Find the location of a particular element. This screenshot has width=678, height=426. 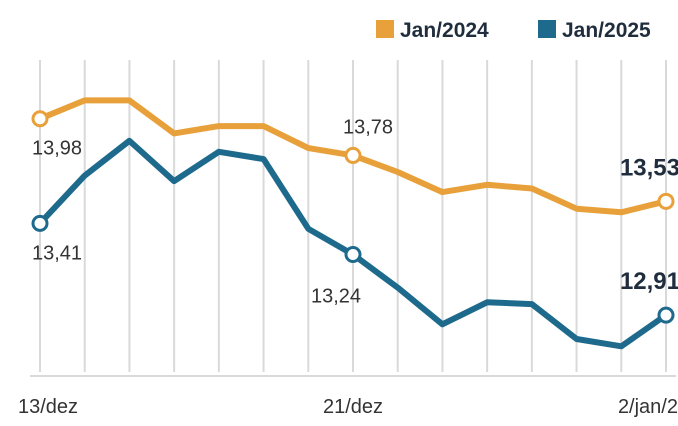

data-label: 12,91 is located at coordinates (649, 281).